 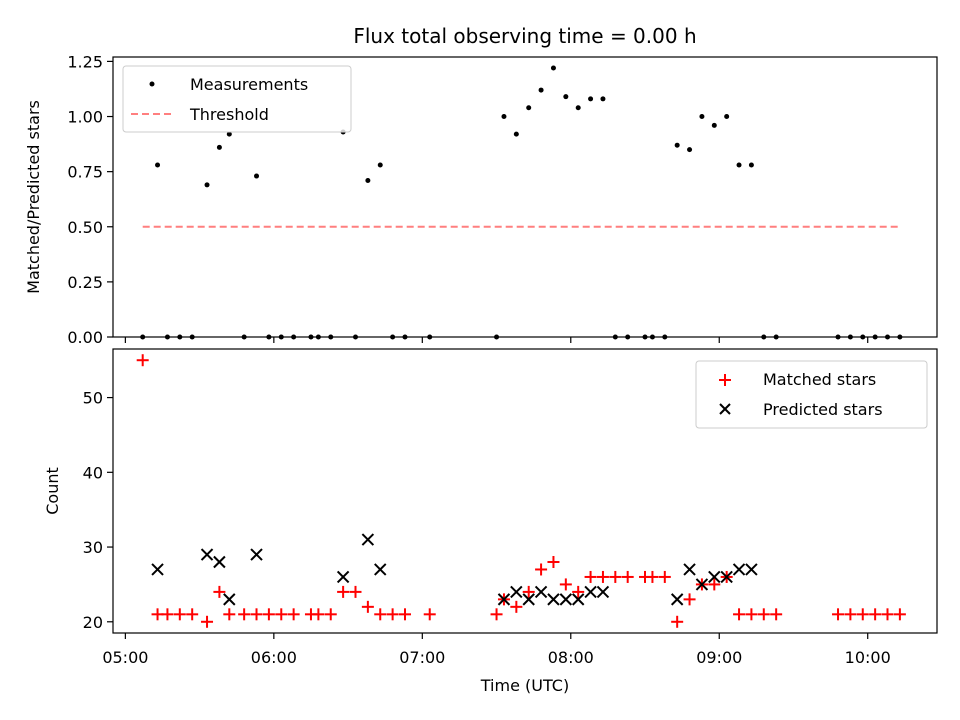 I want to click on top-legend-box, so click(x=237, y=99).